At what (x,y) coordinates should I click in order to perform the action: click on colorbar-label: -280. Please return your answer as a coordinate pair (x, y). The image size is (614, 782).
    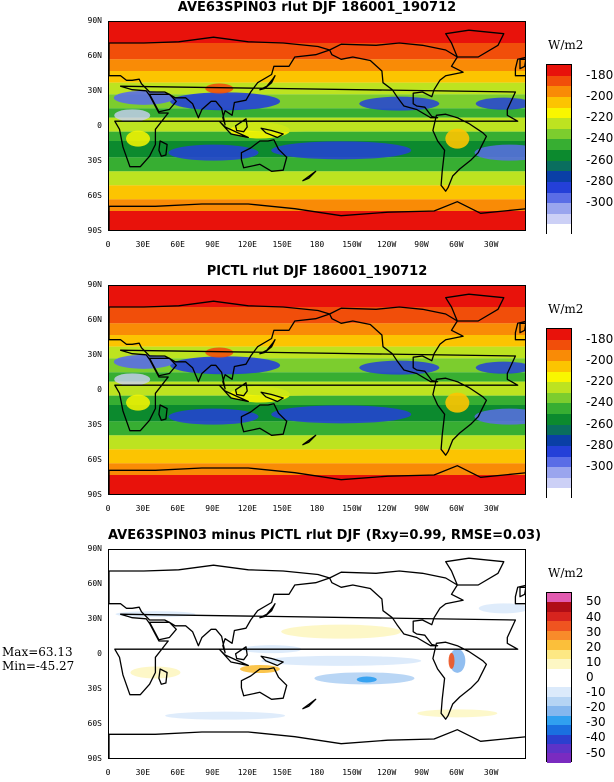
    Looking at the image, I should click on (600, 180).